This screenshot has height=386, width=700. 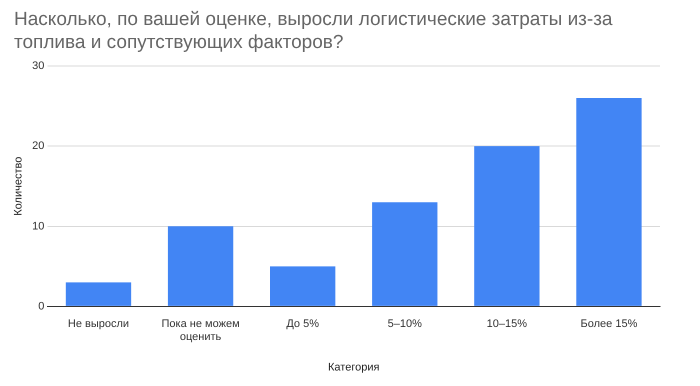 I want to click on x-tick-label: Пока не можем оценить, so click(x=201, y=331).